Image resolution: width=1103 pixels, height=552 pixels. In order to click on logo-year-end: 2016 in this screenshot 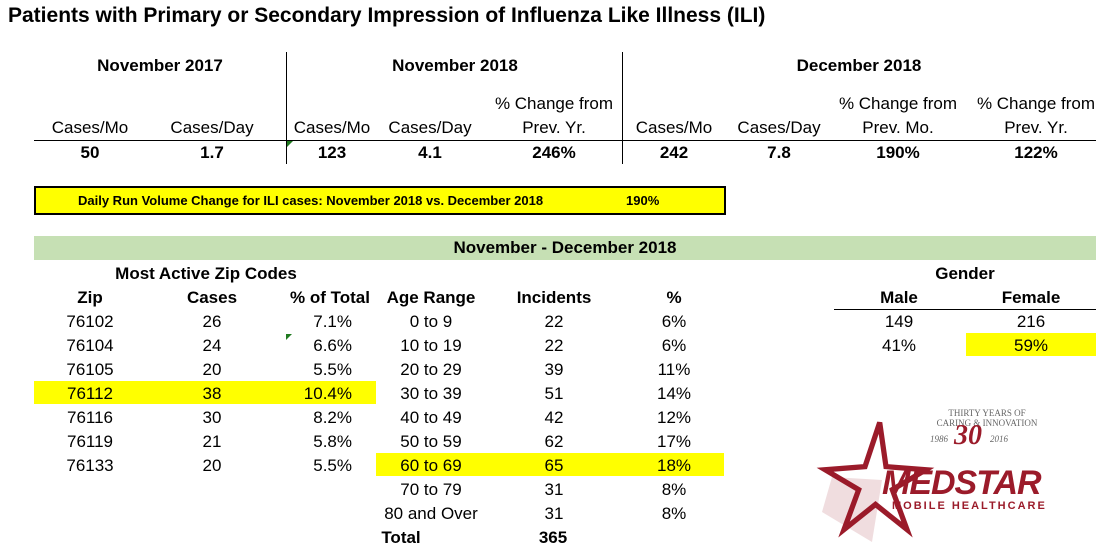, I will do `click(999, 439)`.